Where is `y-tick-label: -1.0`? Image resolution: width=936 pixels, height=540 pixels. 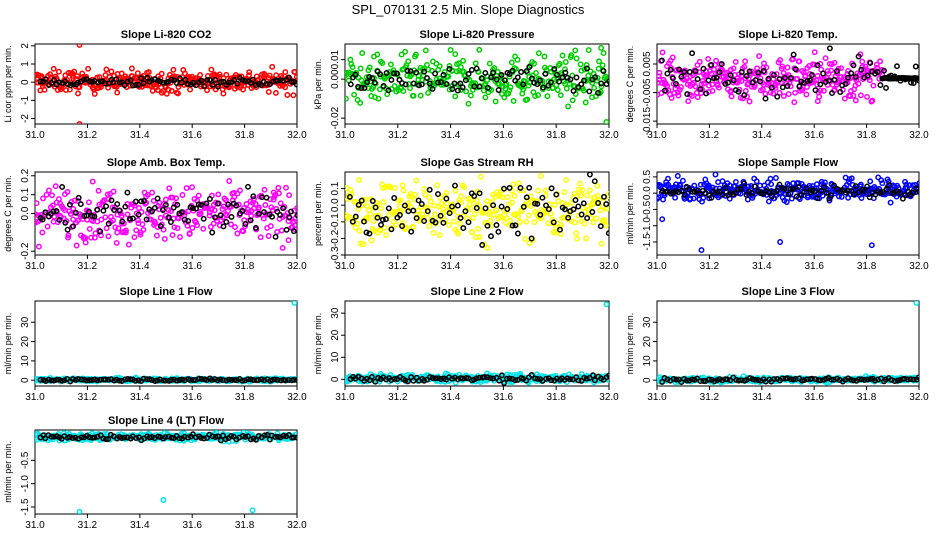
y-tick-label: -1.0 is located at coordinates (647, 226).